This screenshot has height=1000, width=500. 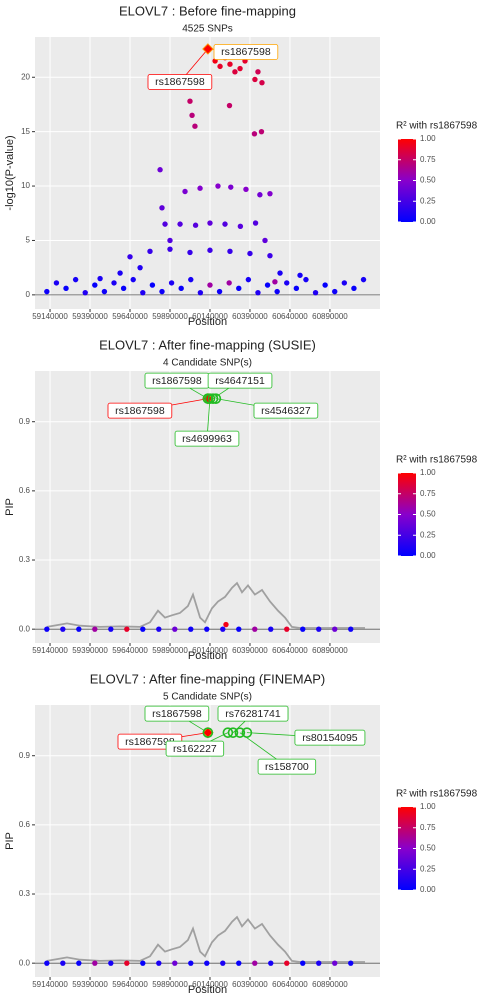 I want to click on annotation-label: rs162227, so click(x=195, y=749).